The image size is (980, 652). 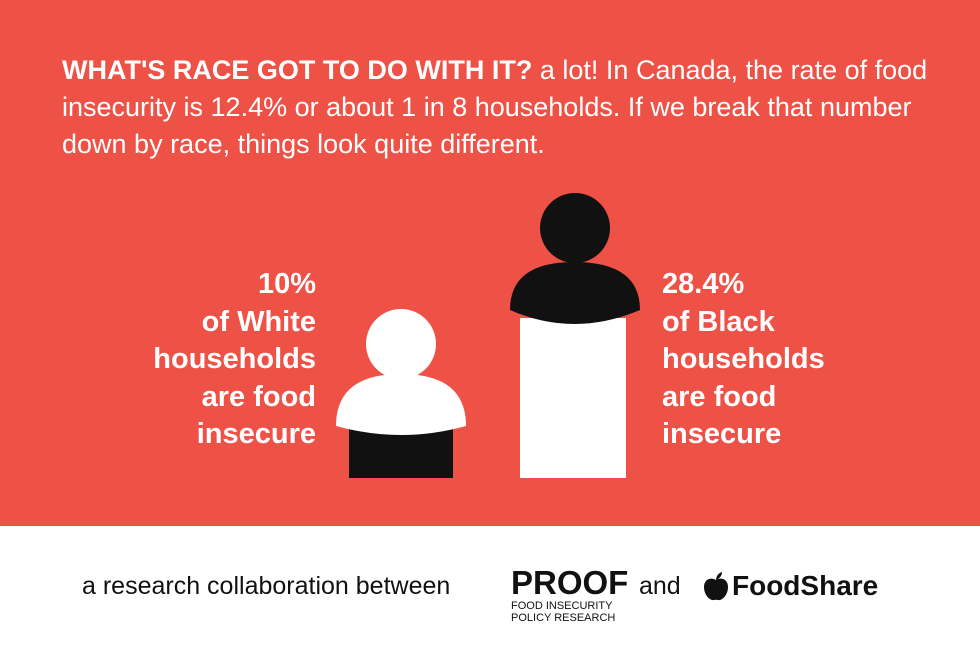 I want to click on black-percent: 28.4%, so click(x=703, y=284).